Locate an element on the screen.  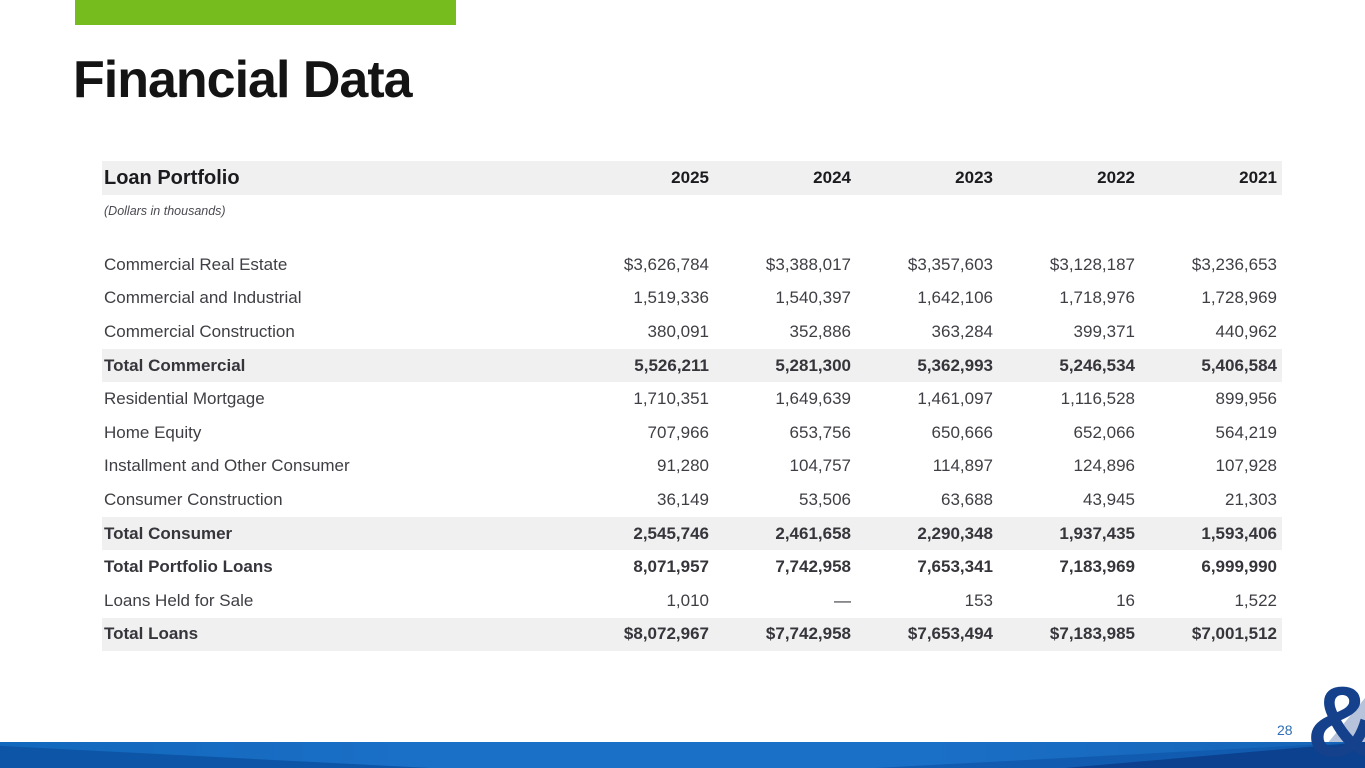
row-value-2022: 399,371 is located at coordinates (1104, 331).